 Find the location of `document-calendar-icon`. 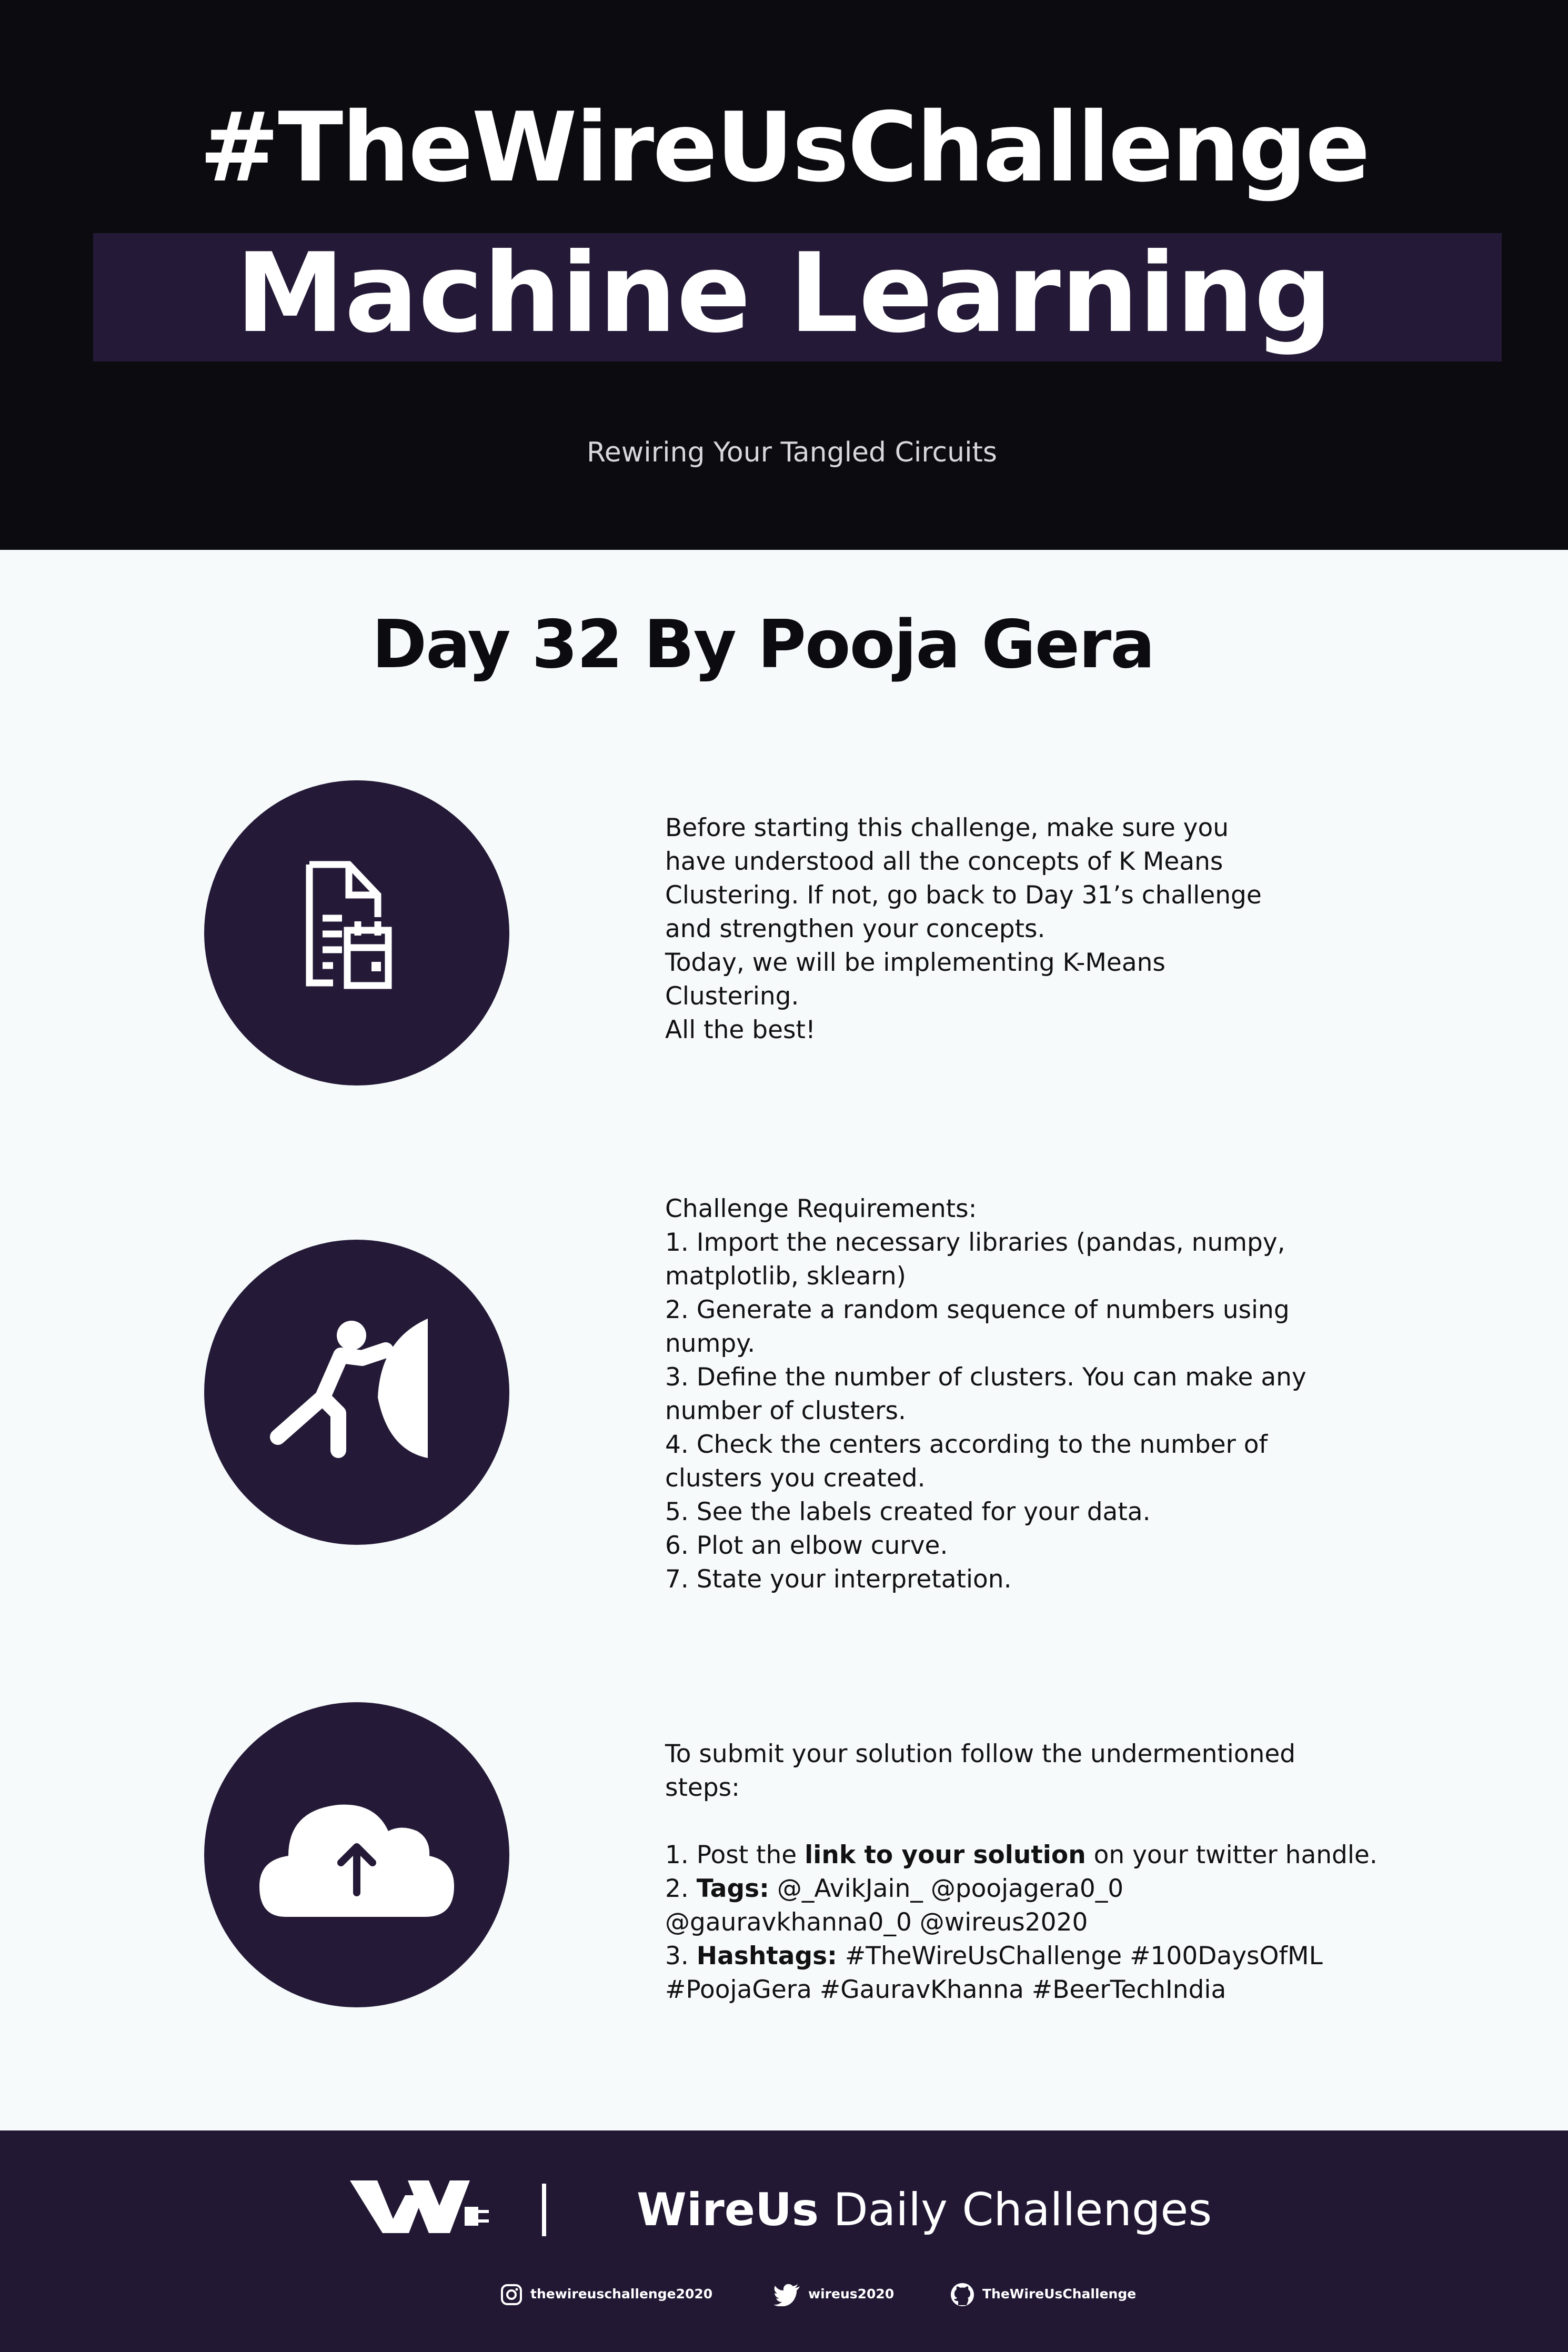

document-calendar-icon is located at coordinates (356, 932).